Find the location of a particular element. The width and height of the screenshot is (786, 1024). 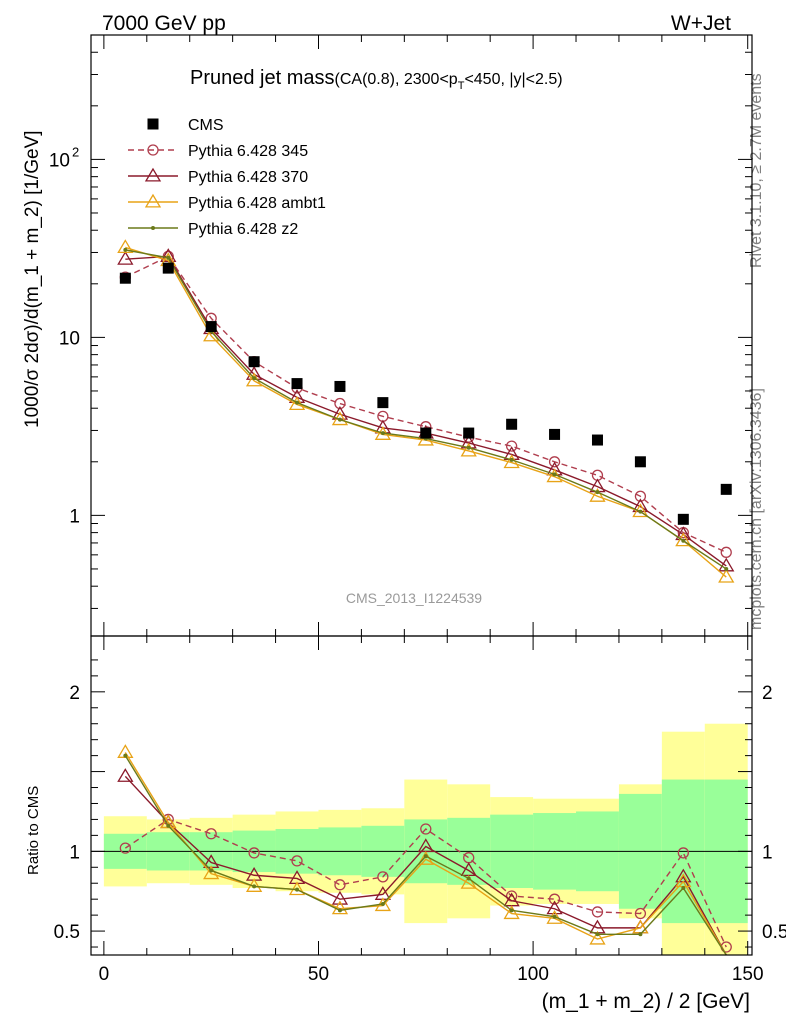

legend-label-4: Pythia 6.428 z2 is located at coordinates (243, 229).